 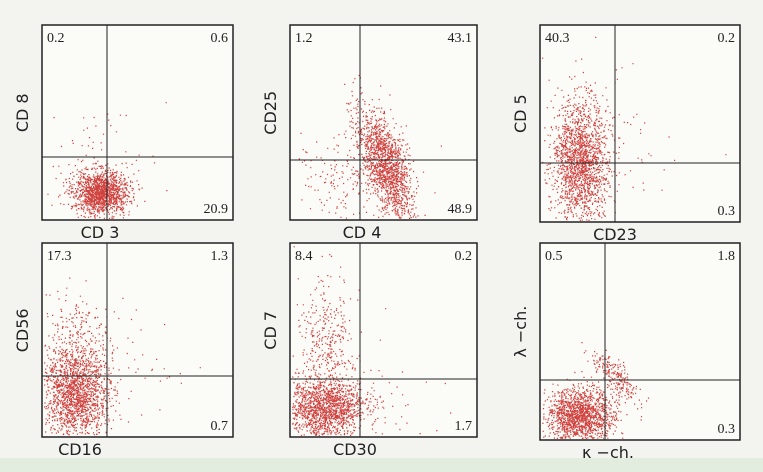 What do you see at coordinates (608, 452) in the screenshot?
I see `x-axis-label: κ −ch.` at bounding box center [608, 452].